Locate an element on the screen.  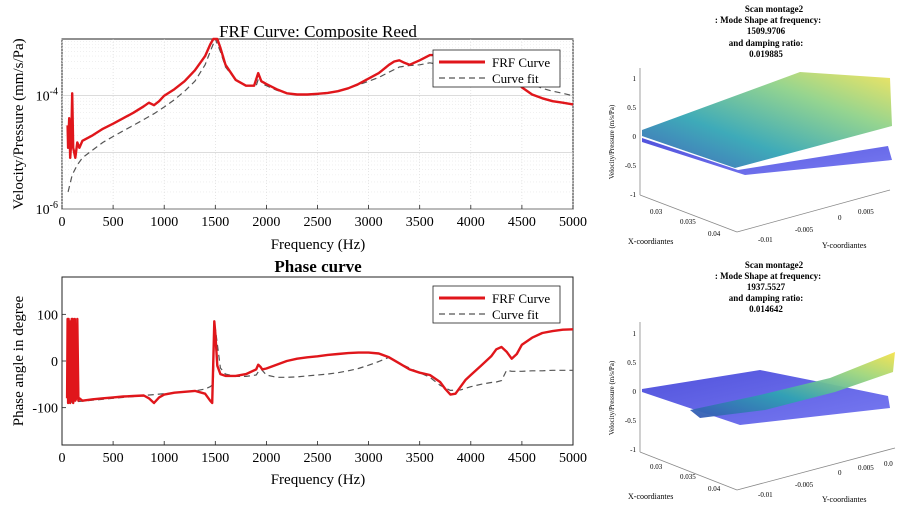
frf-xtick-label: 3500 is located at coordinates (420, 222).